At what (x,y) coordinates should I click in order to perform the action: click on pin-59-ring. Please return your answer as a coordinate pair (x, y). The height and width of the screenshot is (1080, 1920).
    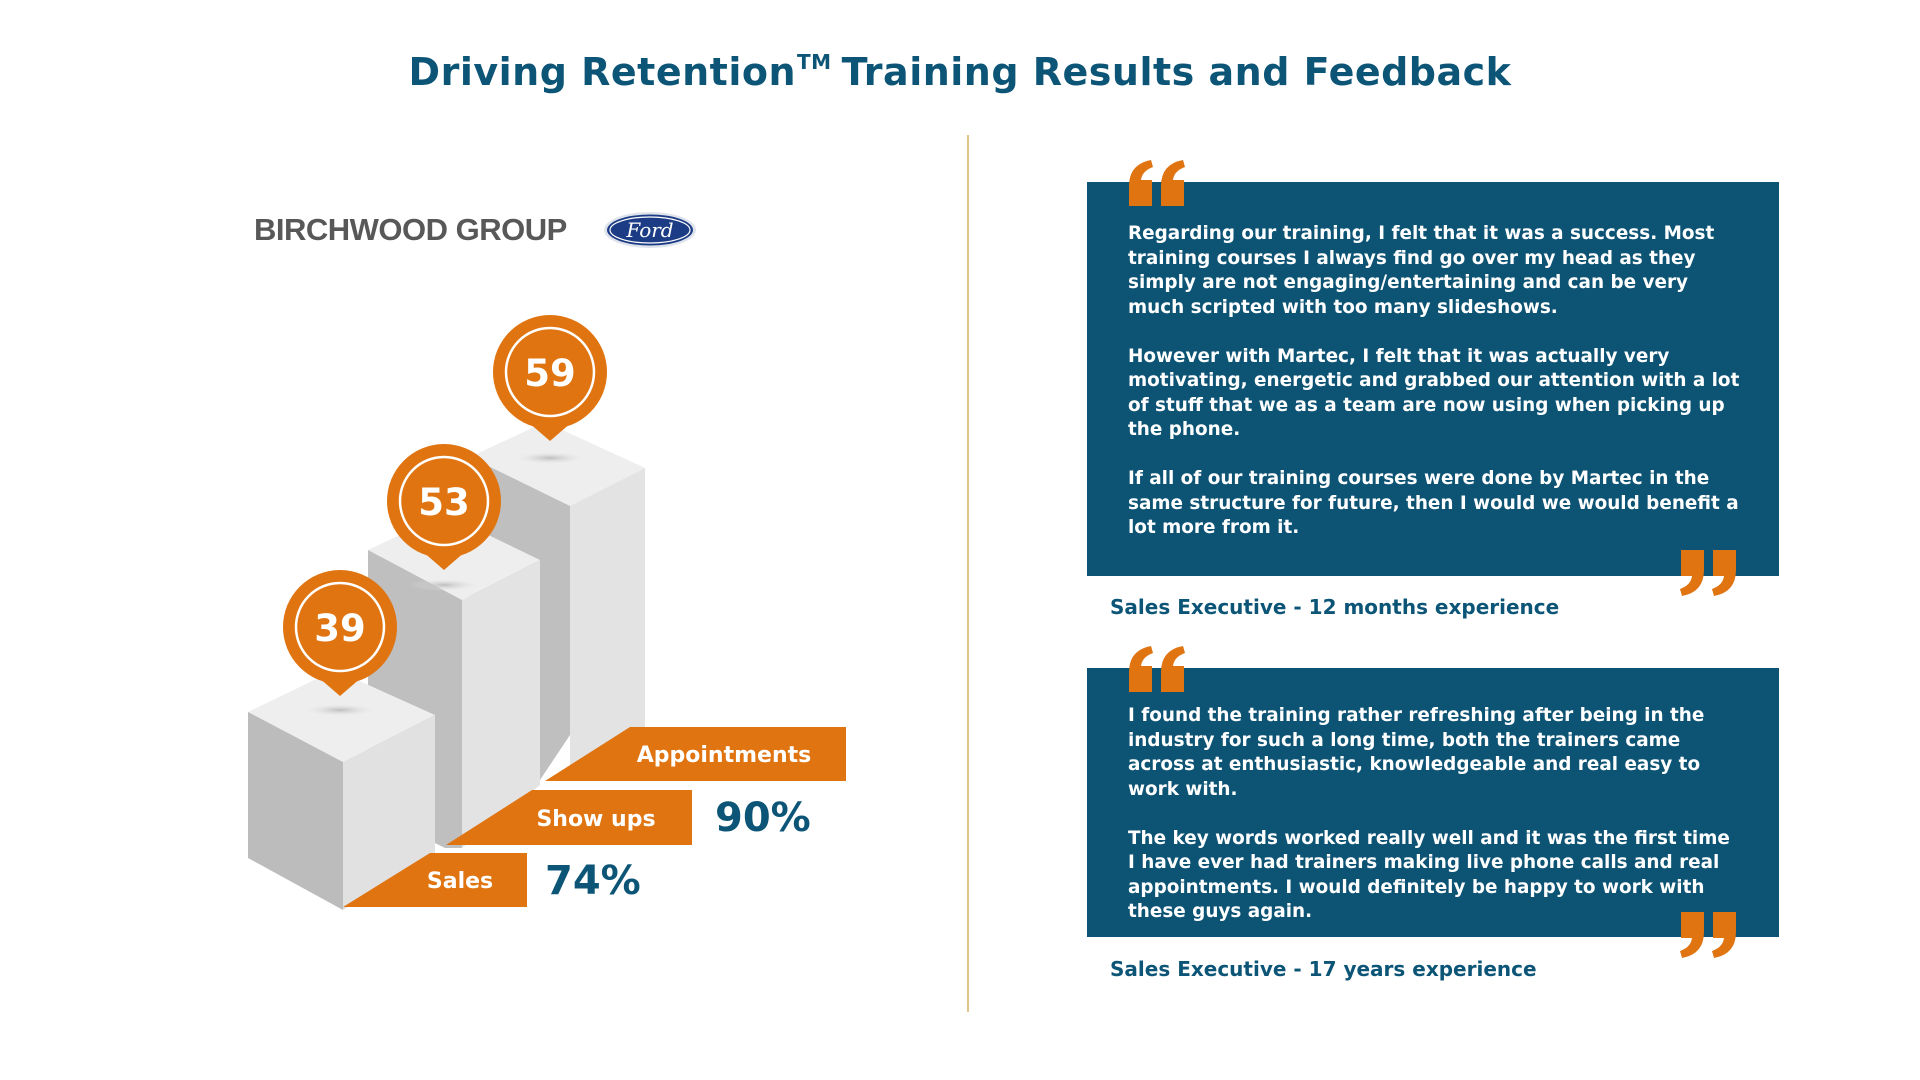
    Looking at the image, I should click on (550, 372).